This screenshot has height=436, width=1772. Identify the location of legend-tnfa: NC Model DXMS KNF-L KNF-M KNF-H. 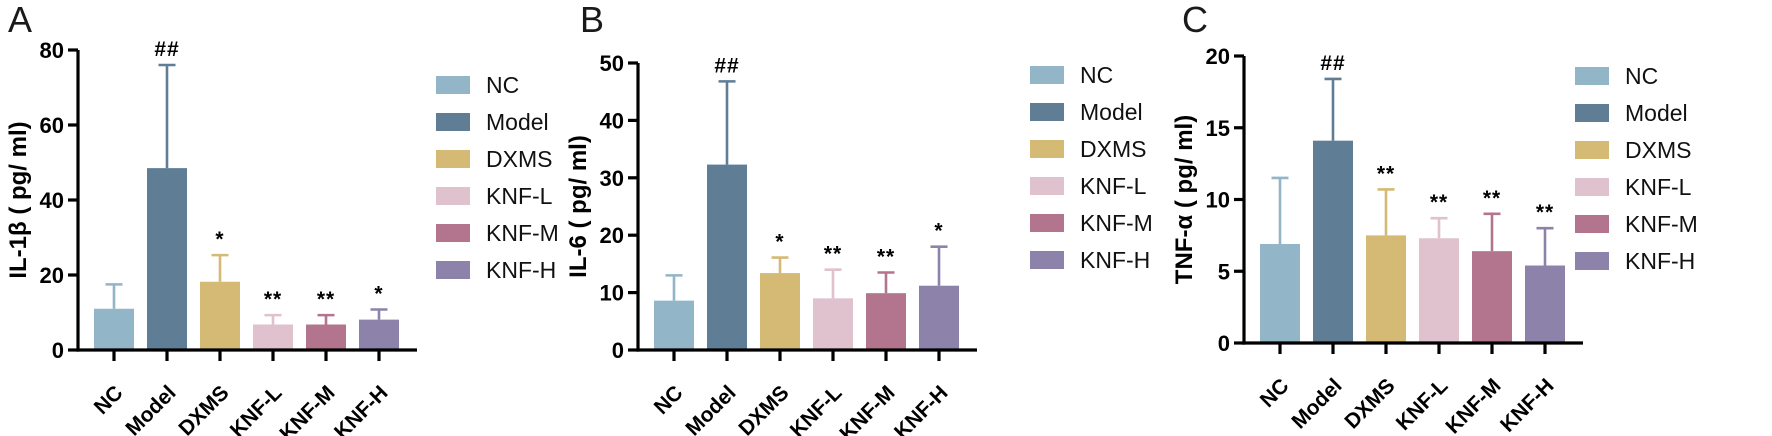
(1636, 177).